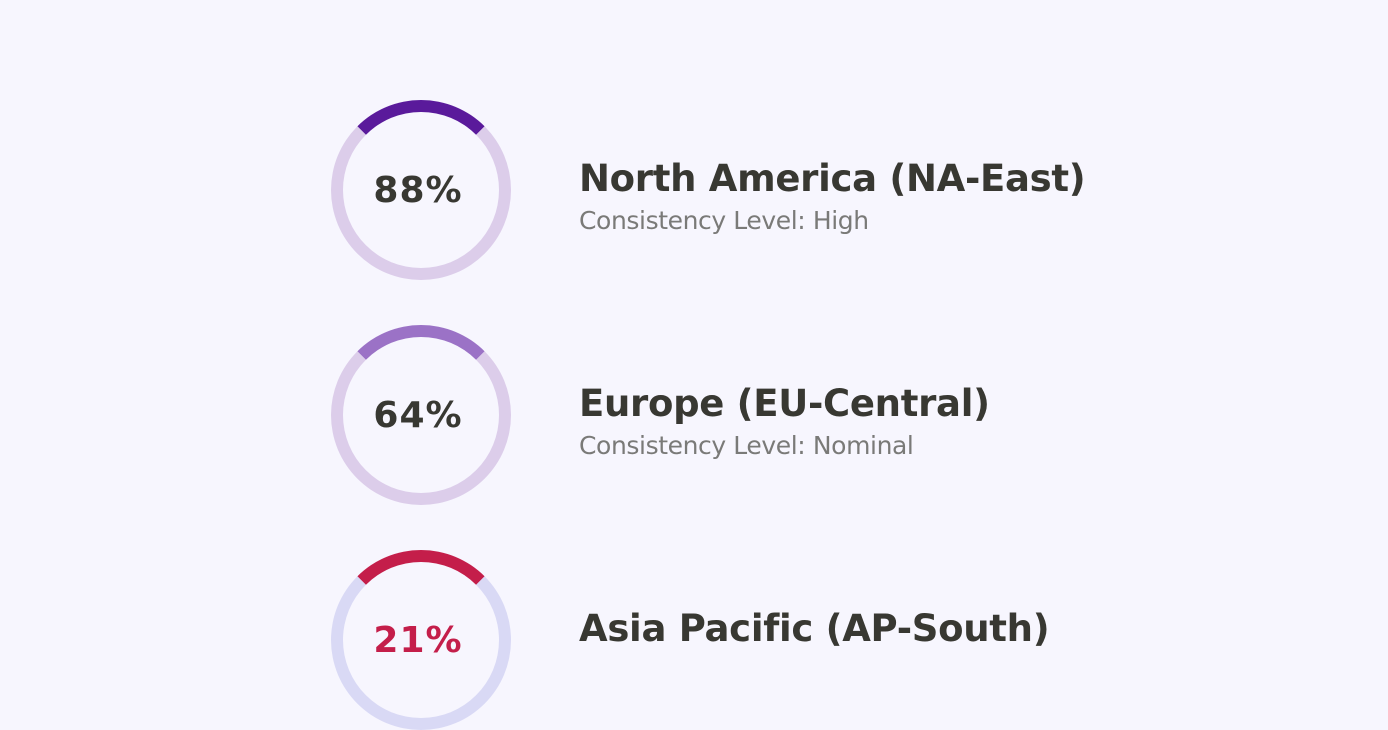 The image size is (1388, 730). I want to click on region-info: Asia Pacific (AP-South), so click(814, 630).